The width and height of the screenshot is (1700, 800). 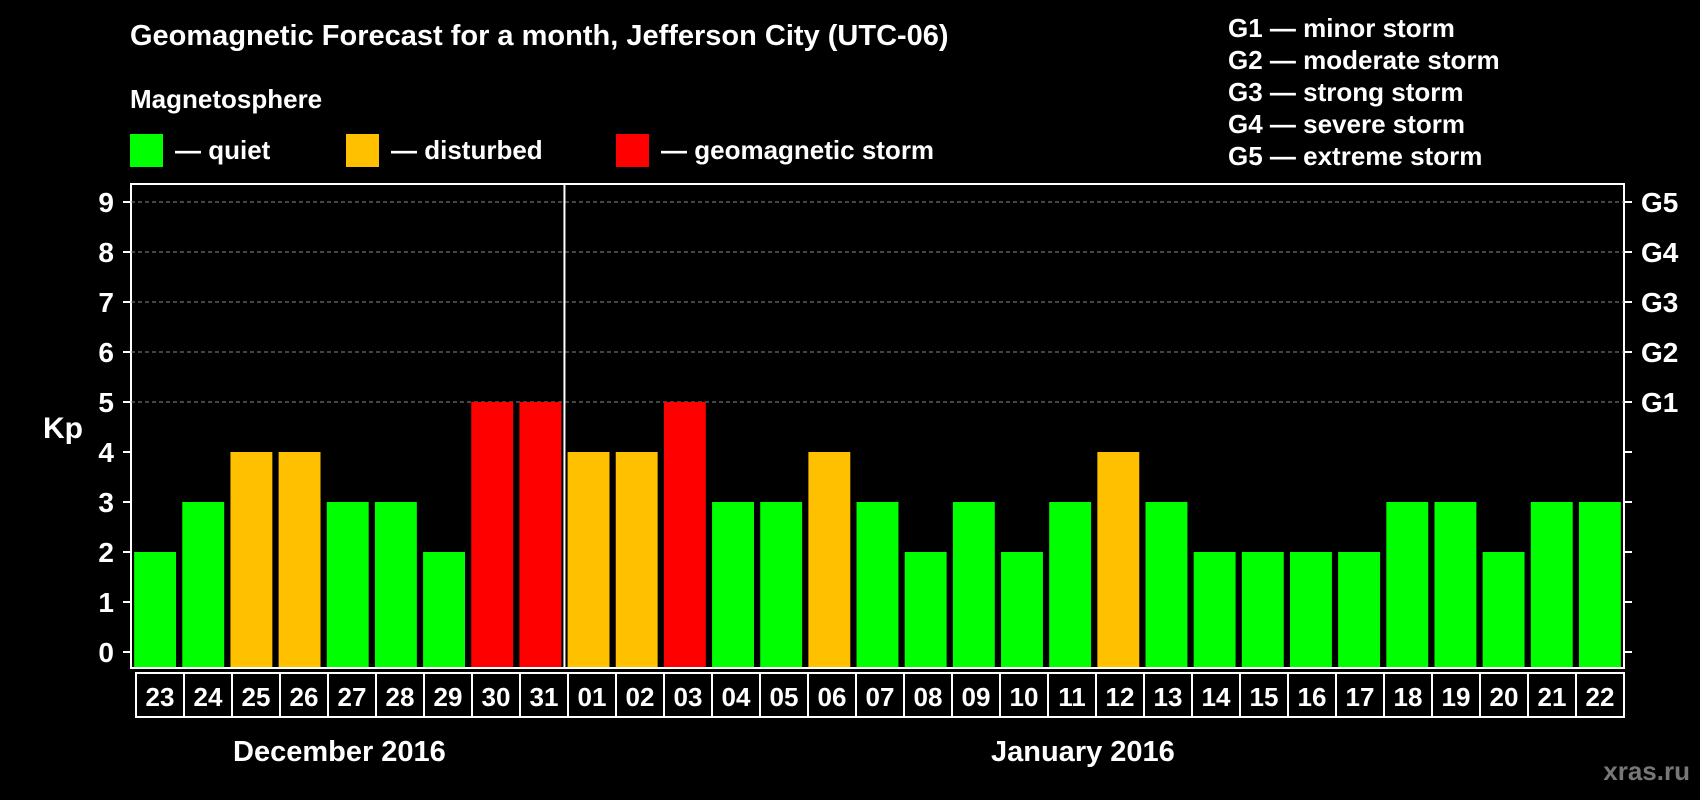 I want to click on x-tick-label-08: 08, so click(x=928, y=697).